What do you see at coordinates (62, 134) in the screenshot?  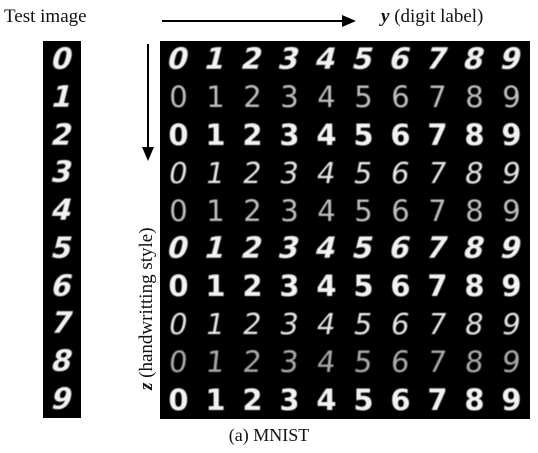 I see `test-digit: 2` at bounding box center [62, 134].